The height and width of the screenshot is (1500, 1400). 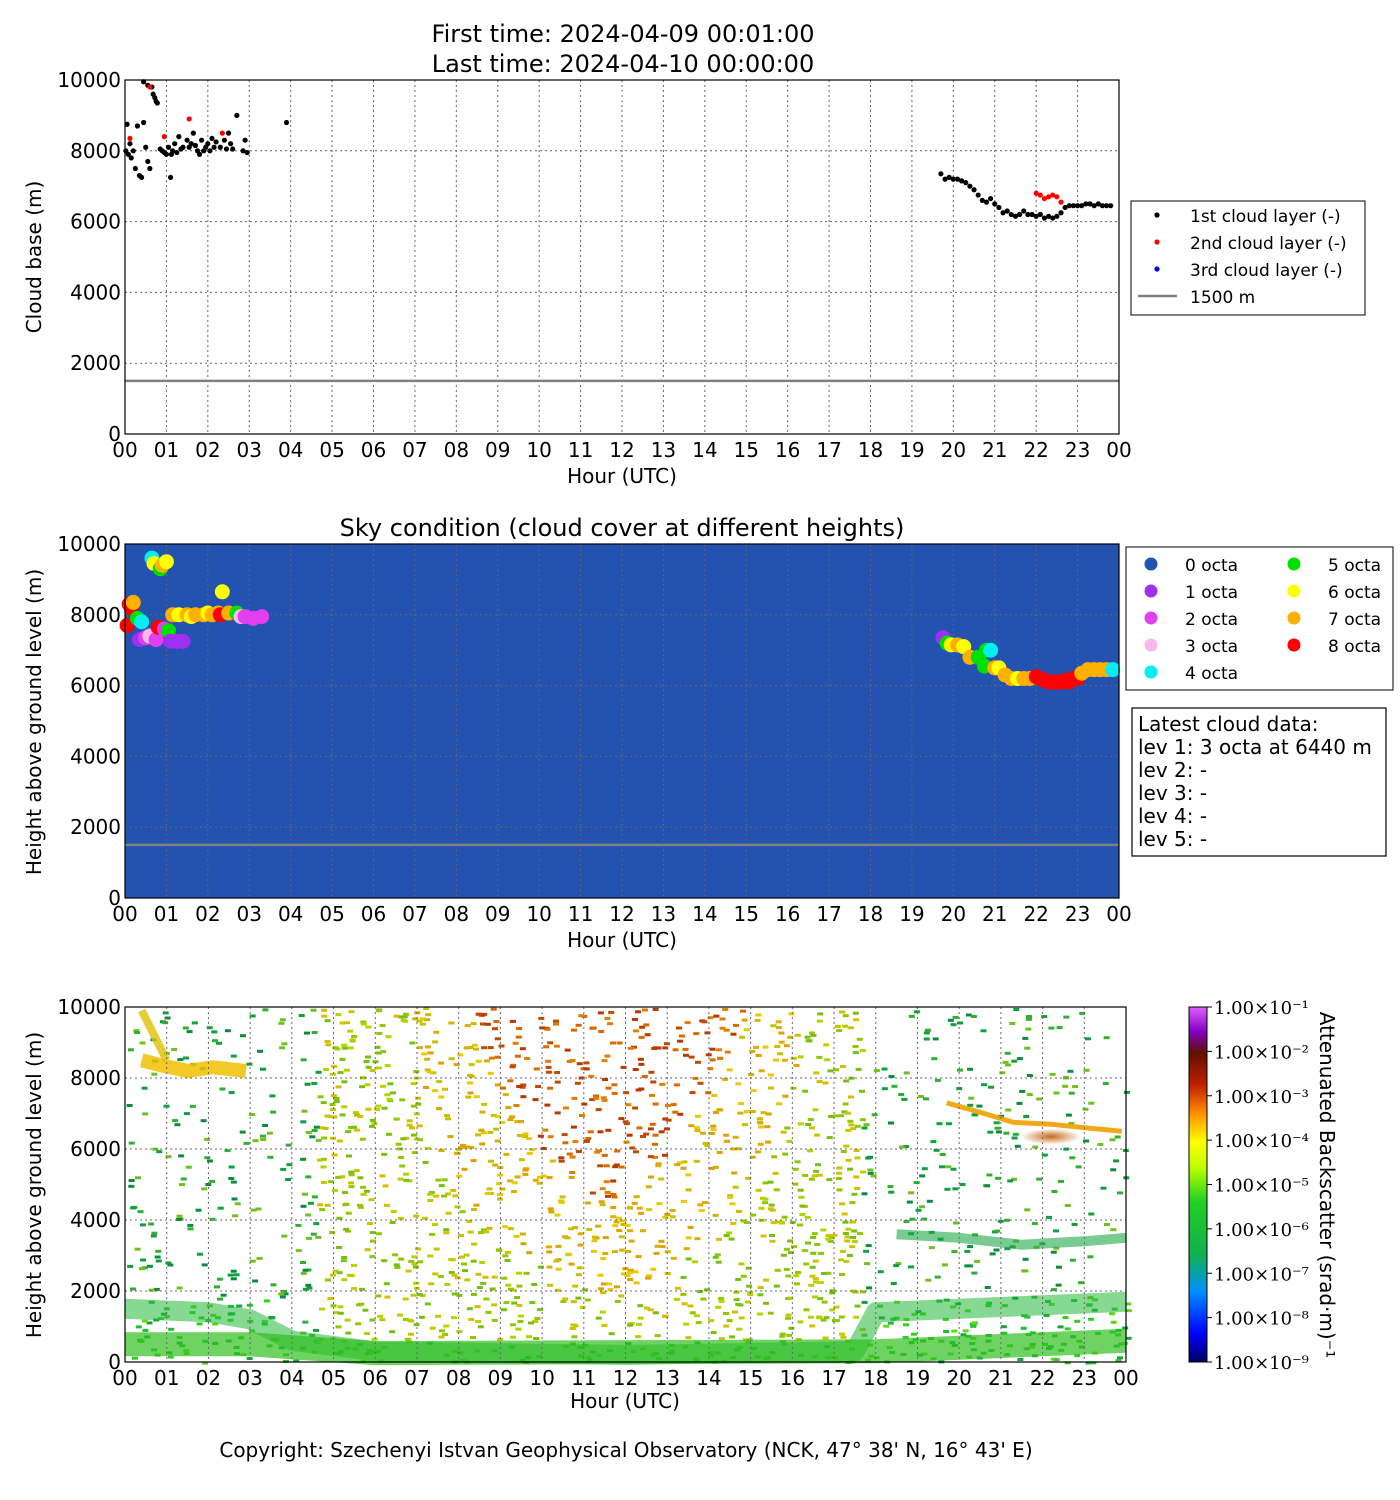 What do you see at coordinates (580, 450) in the screenshot?
I see `x-tick-label: 11` at bounding box center [580, 450].